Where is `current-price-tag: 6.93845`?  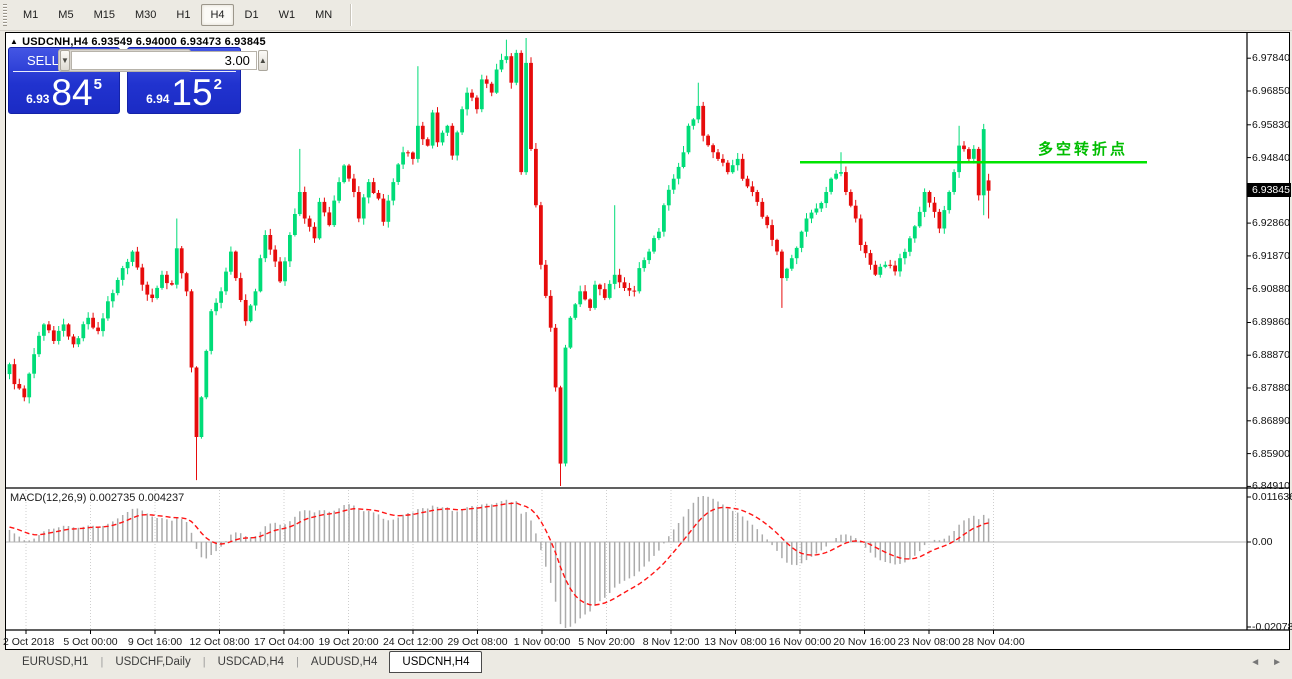
current-price-tag: 6.93845 is located at coordinates (1269, 190).